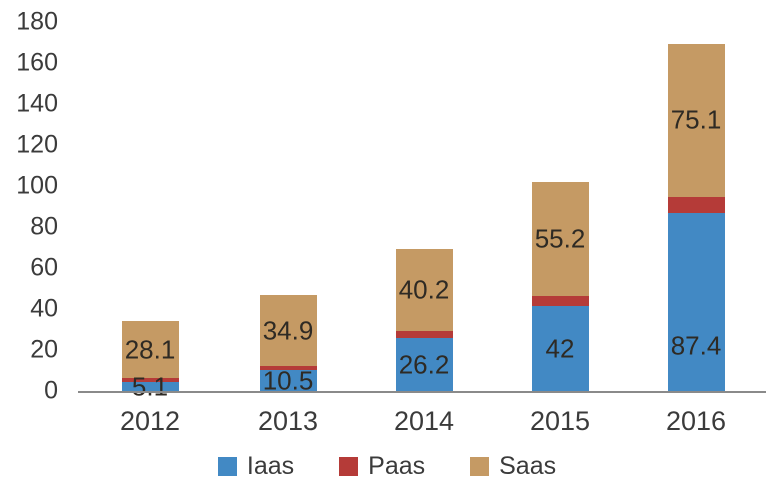  I want to click on bar-value-label-iaas-2014: 26.2, so click(424, 364).